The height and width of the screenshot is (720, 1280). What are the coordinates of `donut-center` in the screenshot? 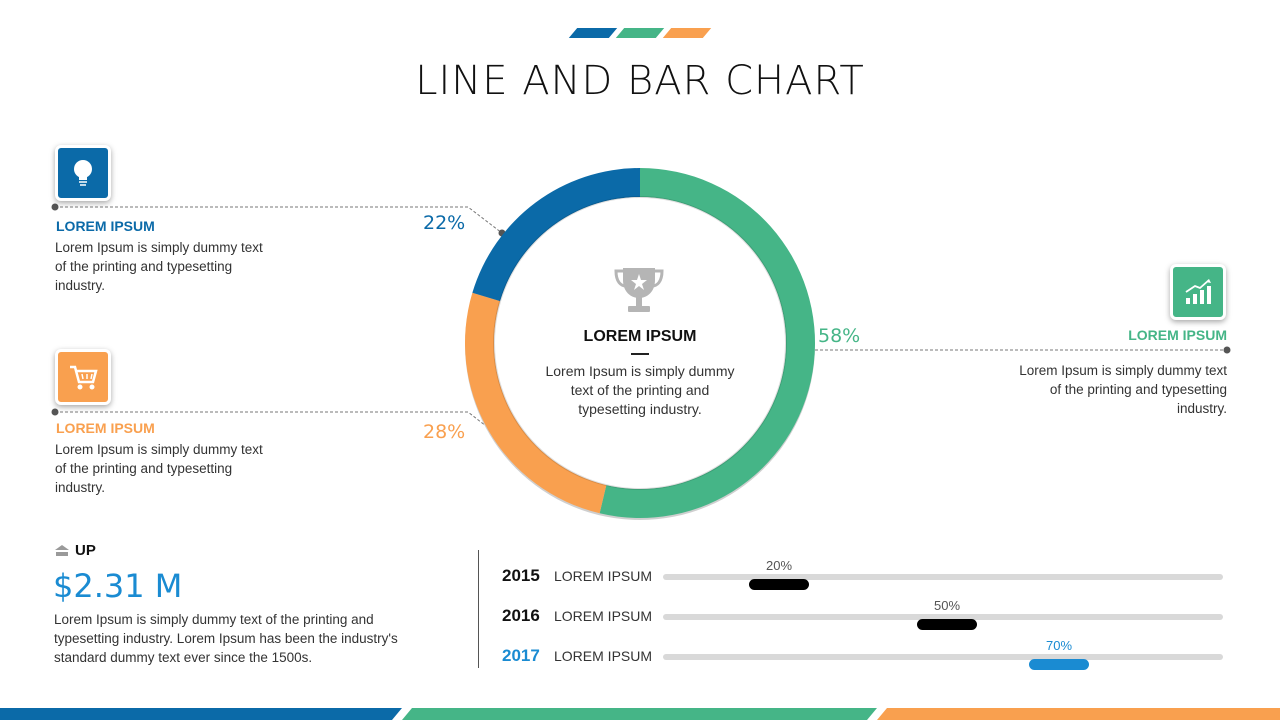 It's located at (640, 343).